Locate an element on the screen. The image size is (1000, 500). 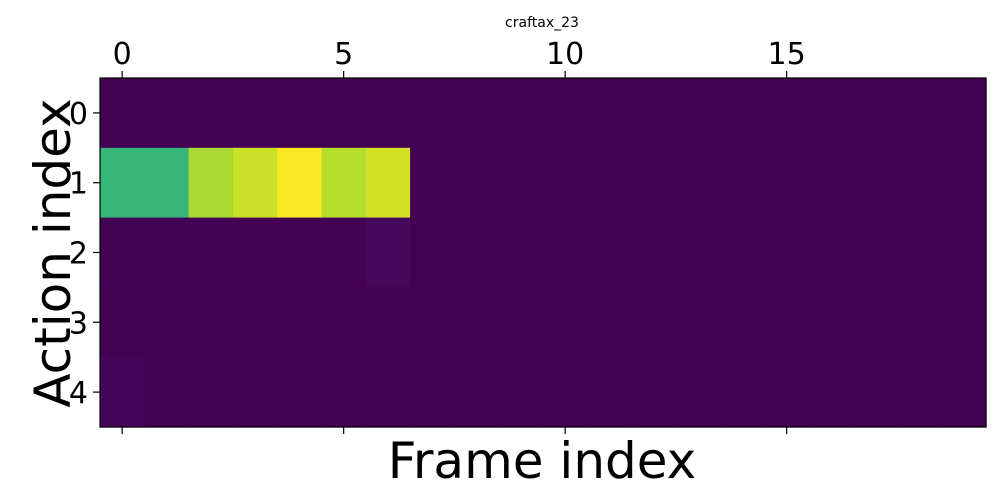
heatmap-cell-r1-c4 is located at coordinates (300, 183).